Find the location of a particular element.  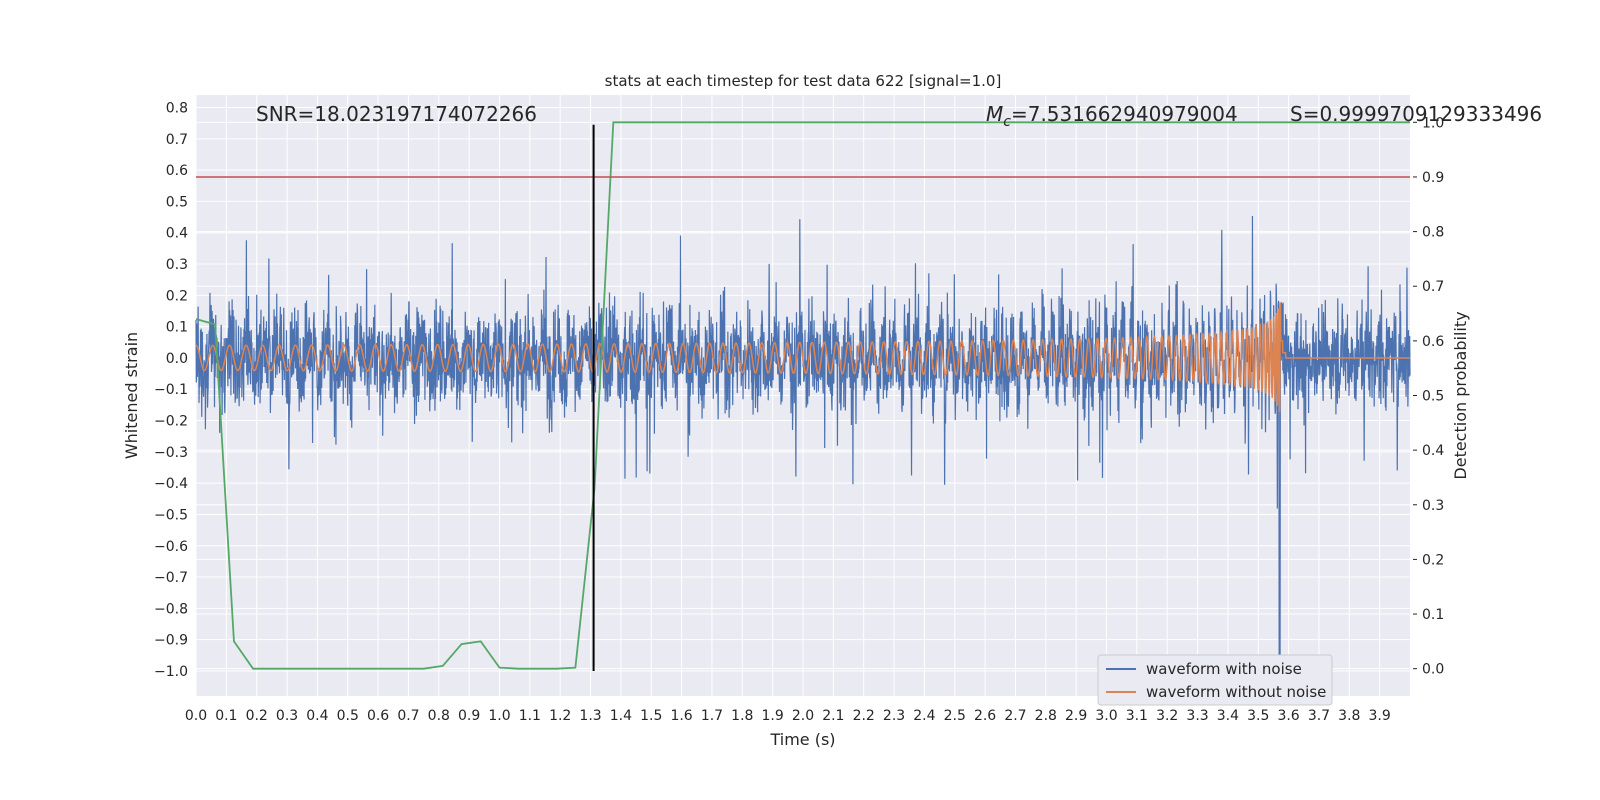

legend-label-clean: waveform without noise is located at coordinates (1236, 692).